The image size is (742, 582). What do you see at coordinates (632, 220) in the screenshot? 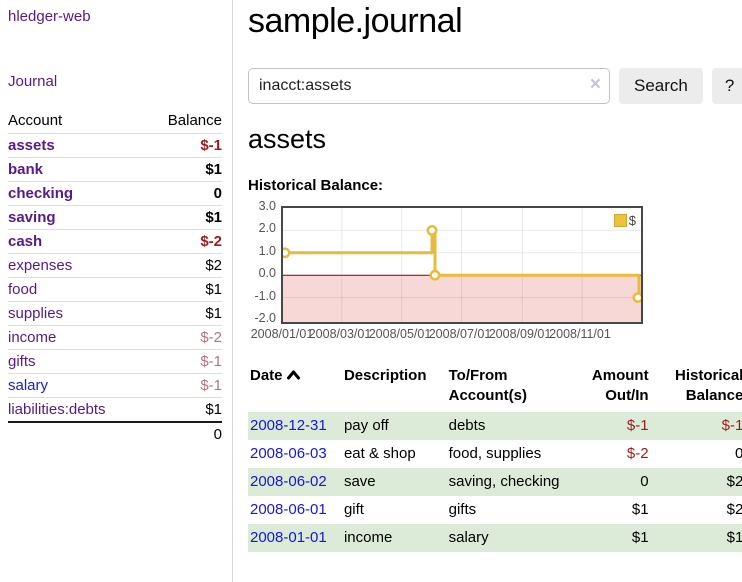
I see `legend-label: $` at bounding box center [632, 220].